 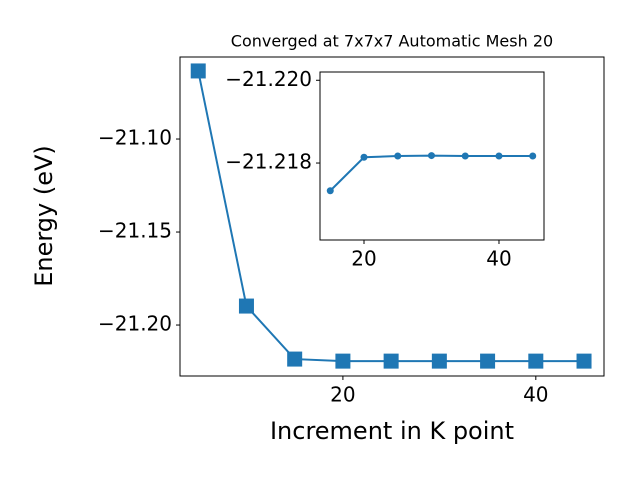 I want to click on y-tick-label: −21.20, so click(x=135, y=324).